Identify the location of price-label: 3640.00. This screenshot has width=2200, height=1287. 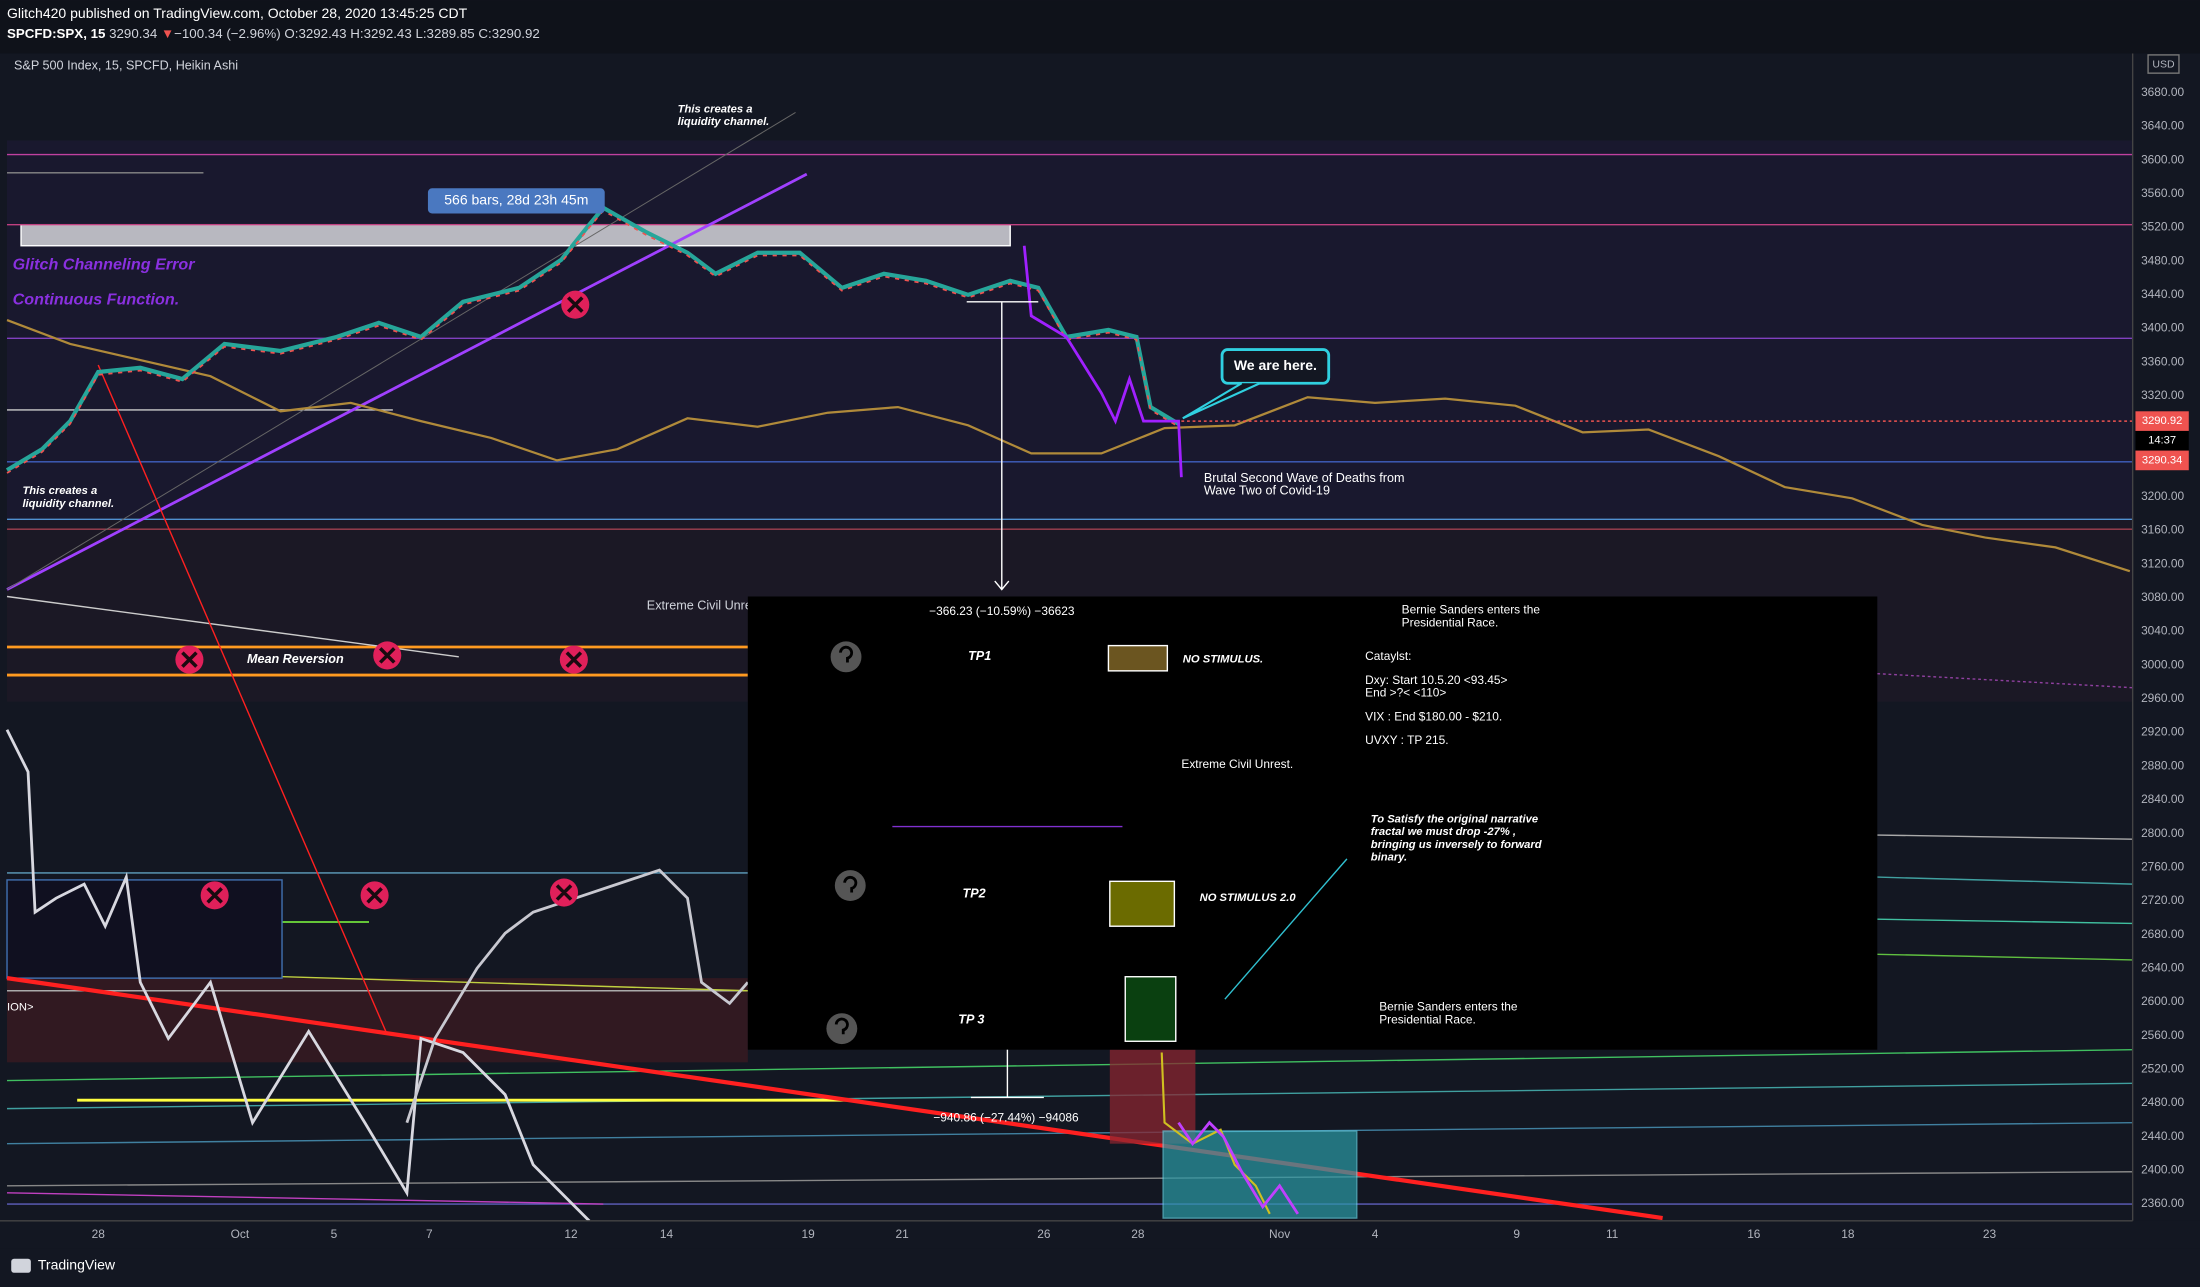
(2162, 126).